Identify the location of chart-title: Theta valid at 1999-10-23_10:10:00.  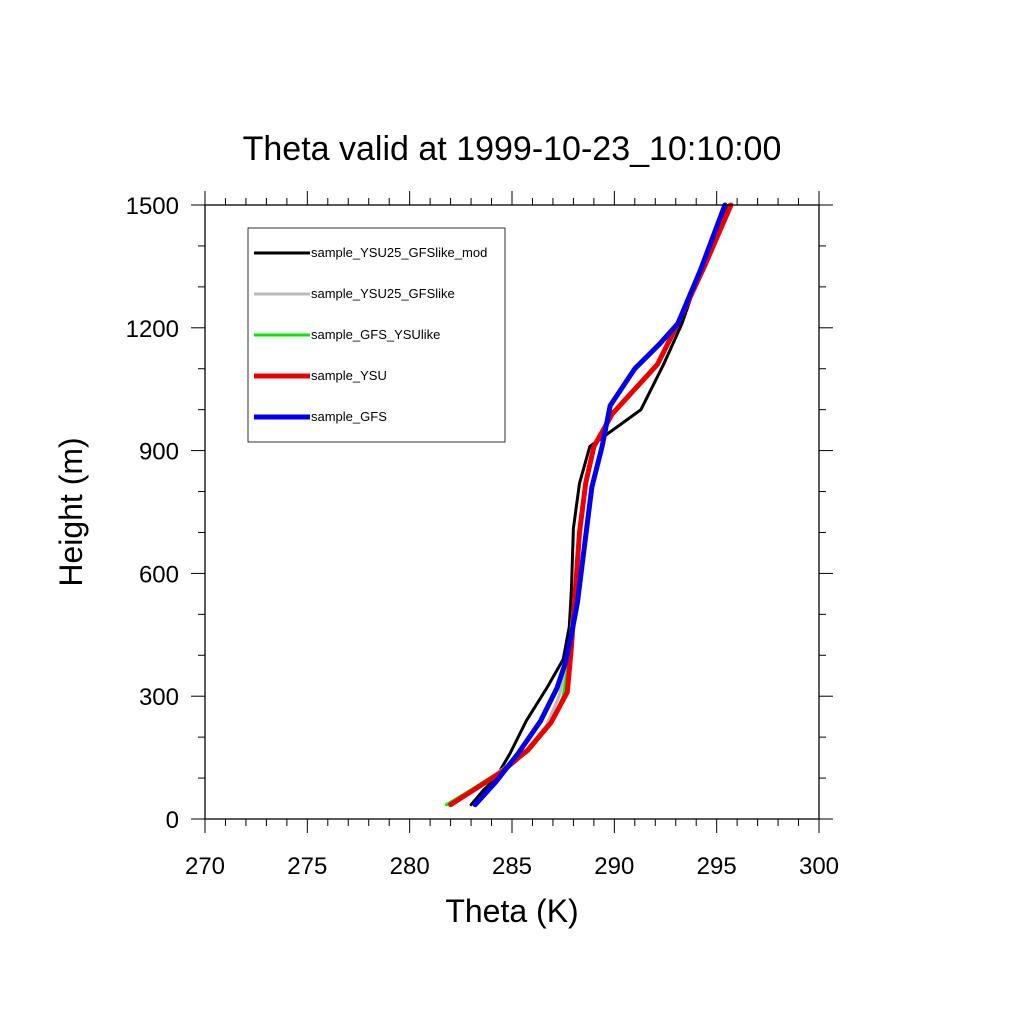
(512, 149).